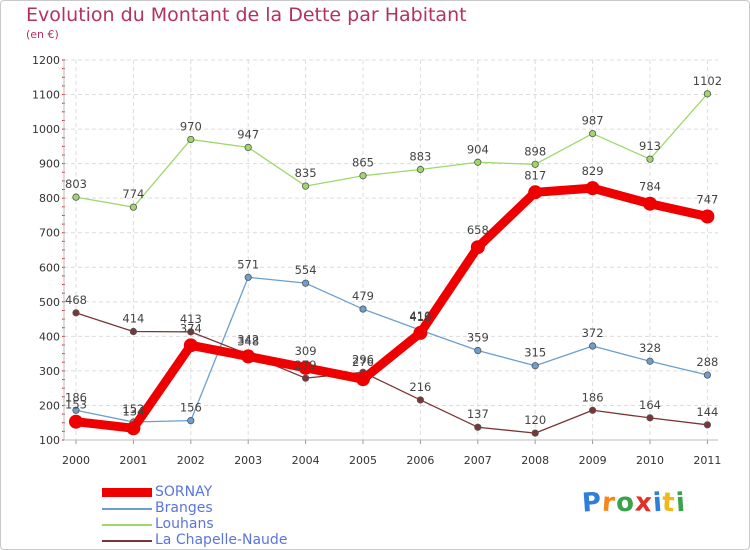  Describe the element at coordinates (191, 319) in the screenshot. I see `data-label-la-chapelle-naude: 413` at that location.